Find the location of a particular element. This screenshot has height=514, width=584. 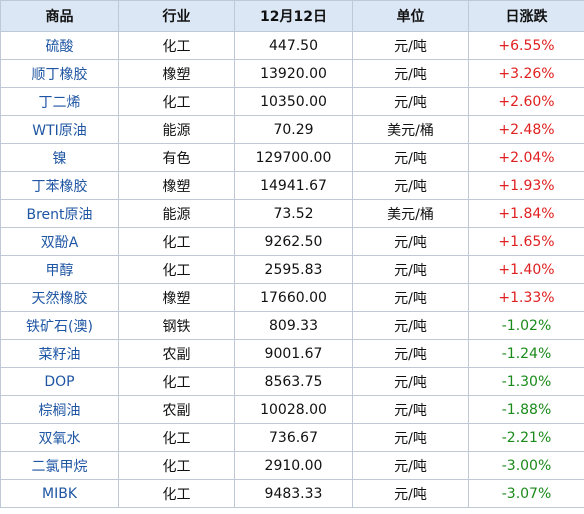

daily-change-cell: -1.88% is located at coordinates (526, 409).